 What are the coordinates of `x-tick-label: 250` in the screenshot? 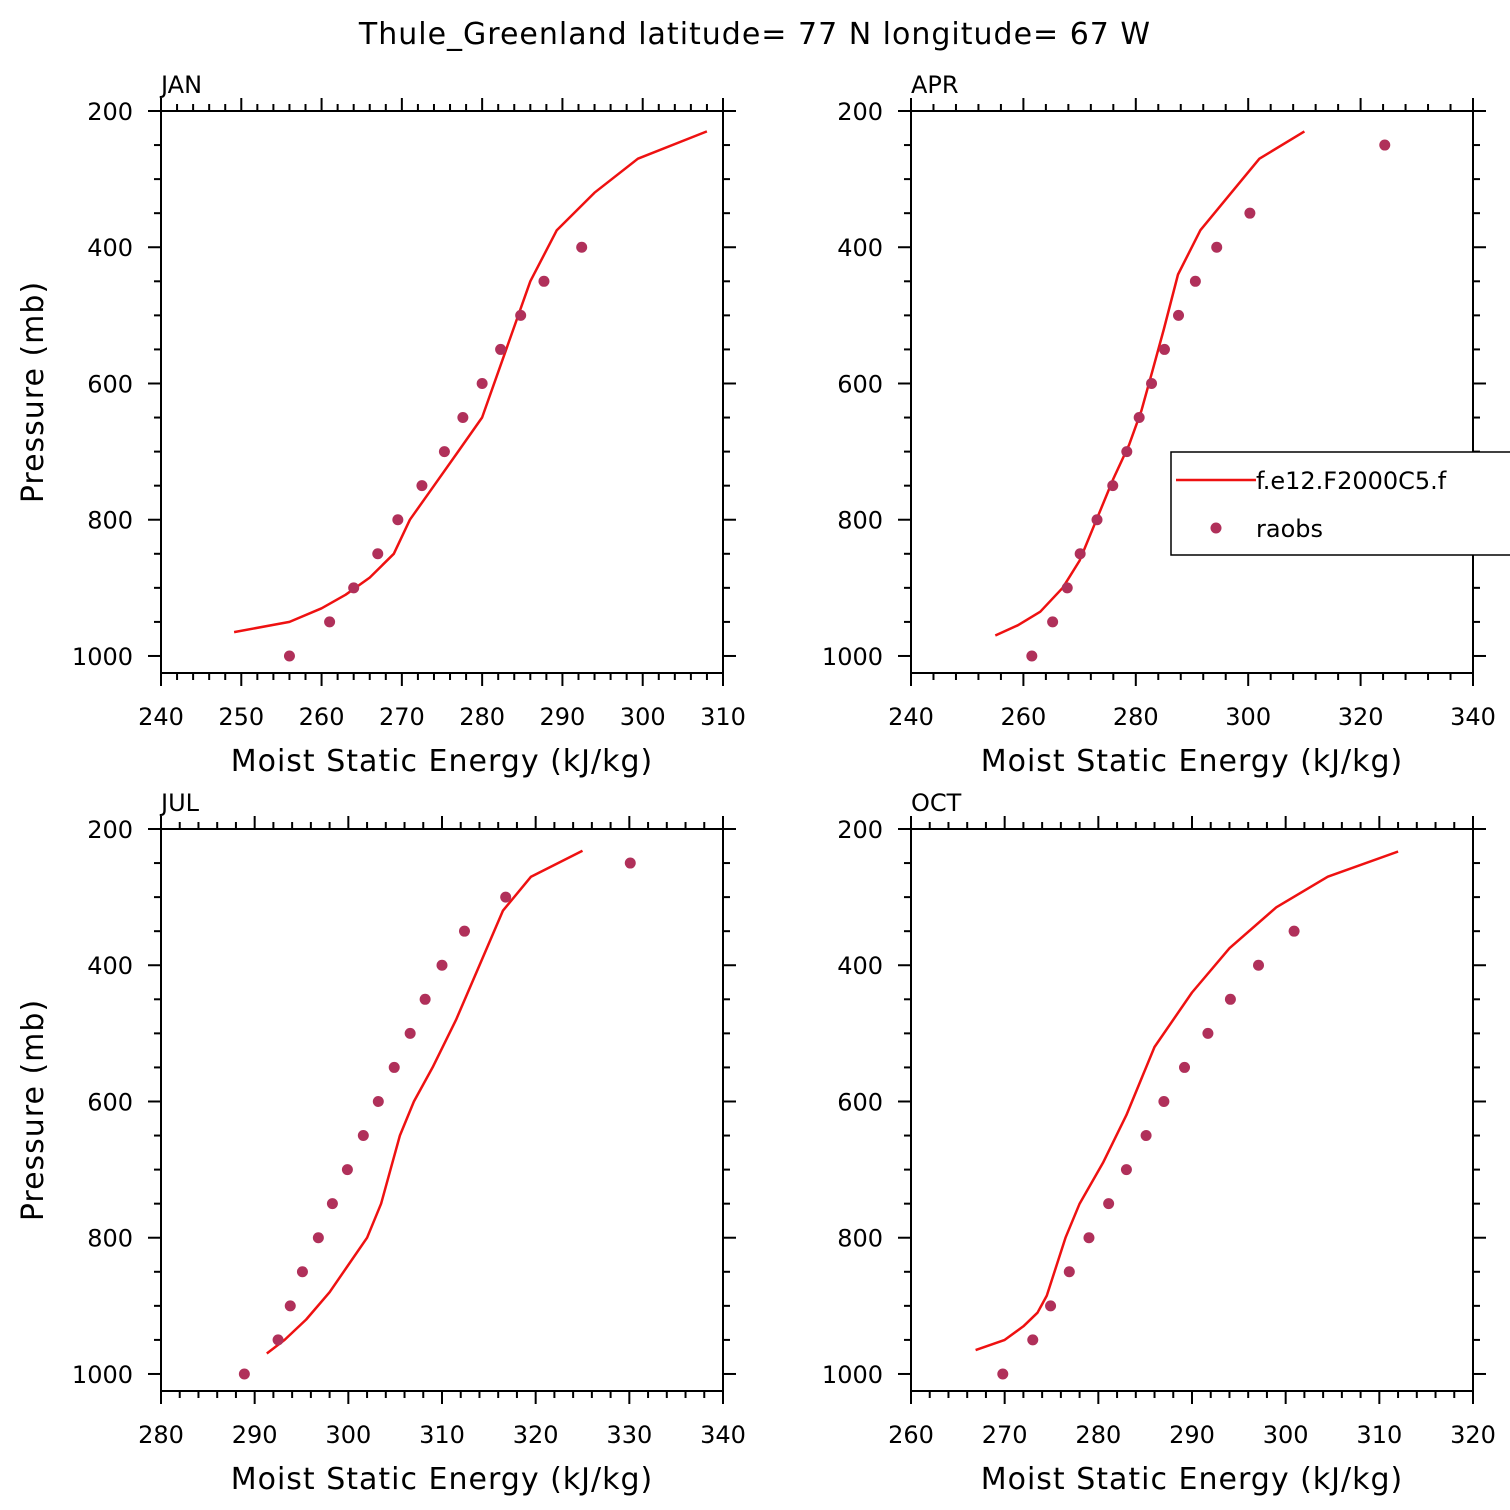 It's located at (241, 717).